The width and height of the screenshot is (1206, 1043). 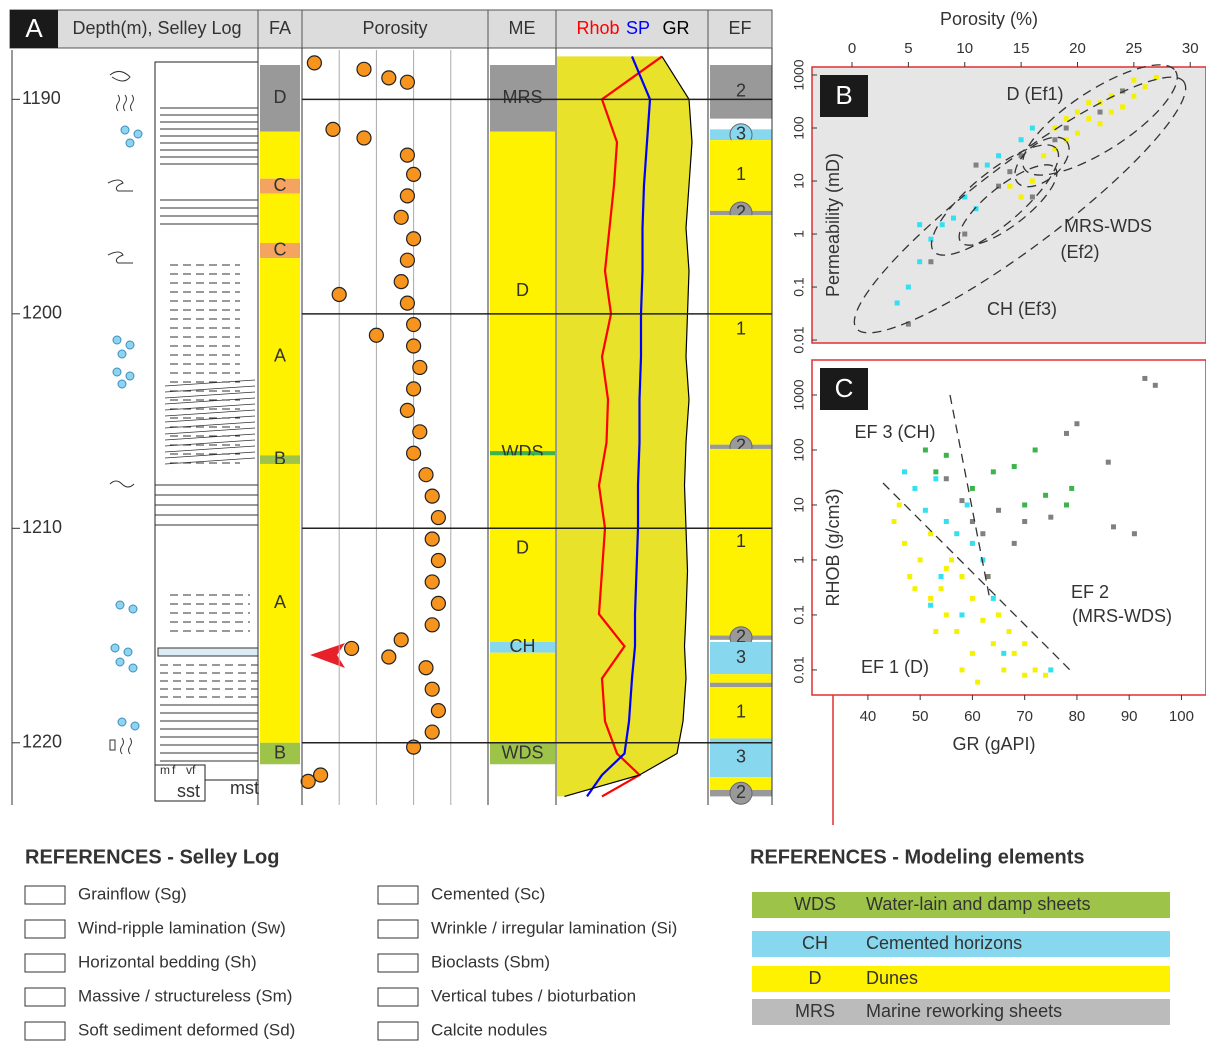 What do you see at coordinates (1122, 616) in the screenshot?
I see `annotation: (MRS-WDS)` at bounding box center [1122, 616].